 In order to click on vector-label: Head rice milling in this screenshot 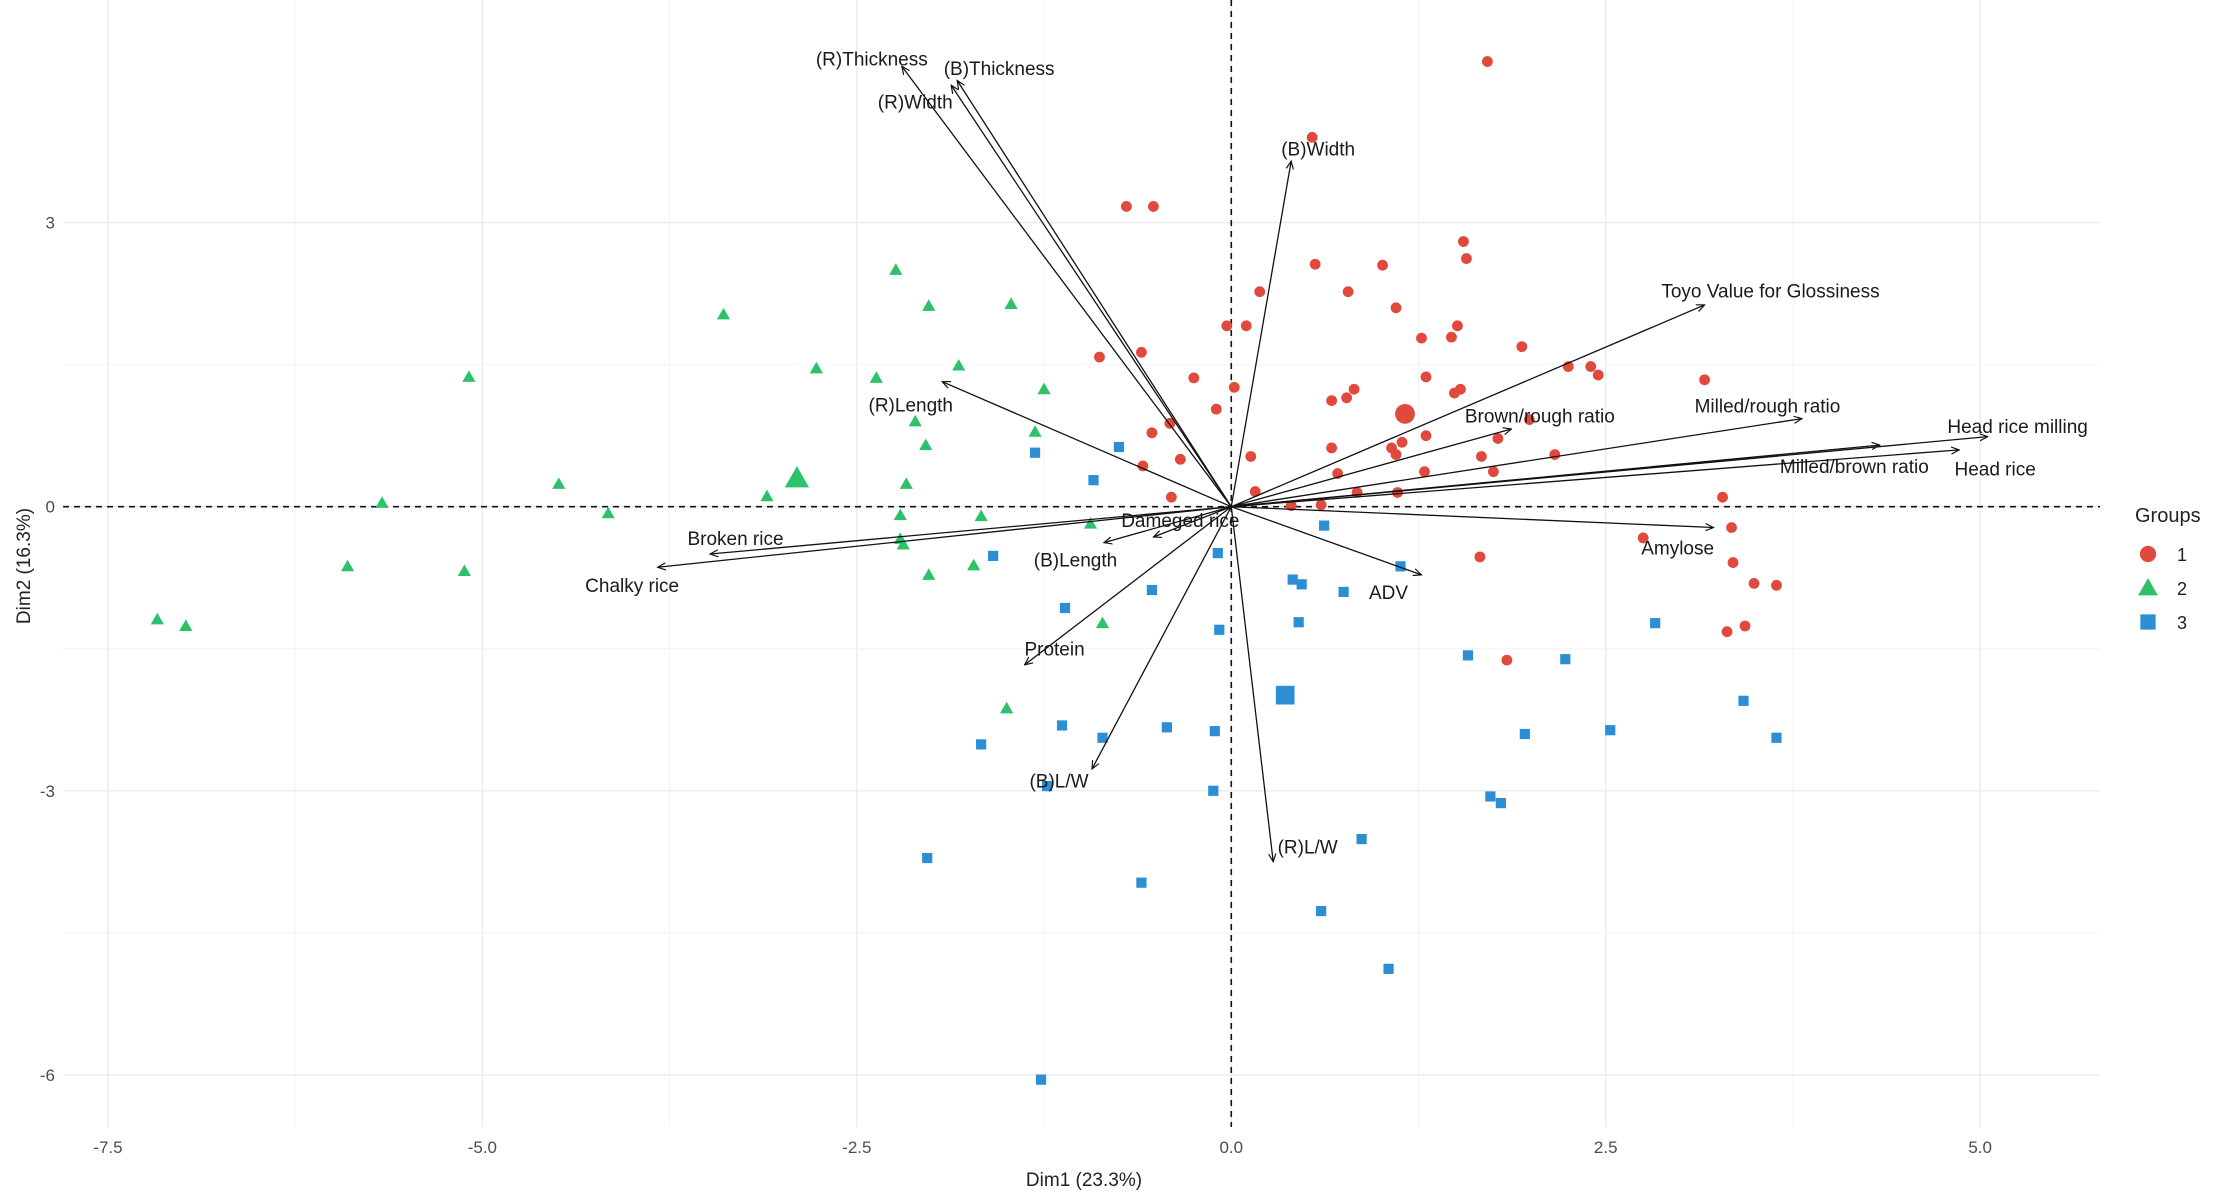, I will do `click(2017, 427)`.